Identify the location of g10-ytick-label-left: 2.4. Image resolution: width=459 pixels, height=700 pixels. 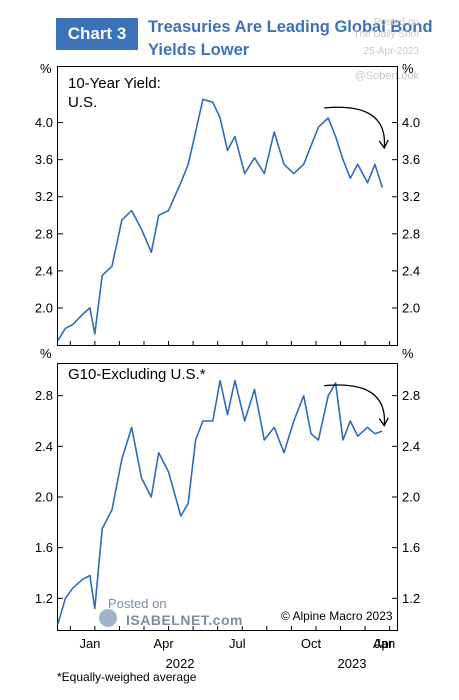
(44, 446).